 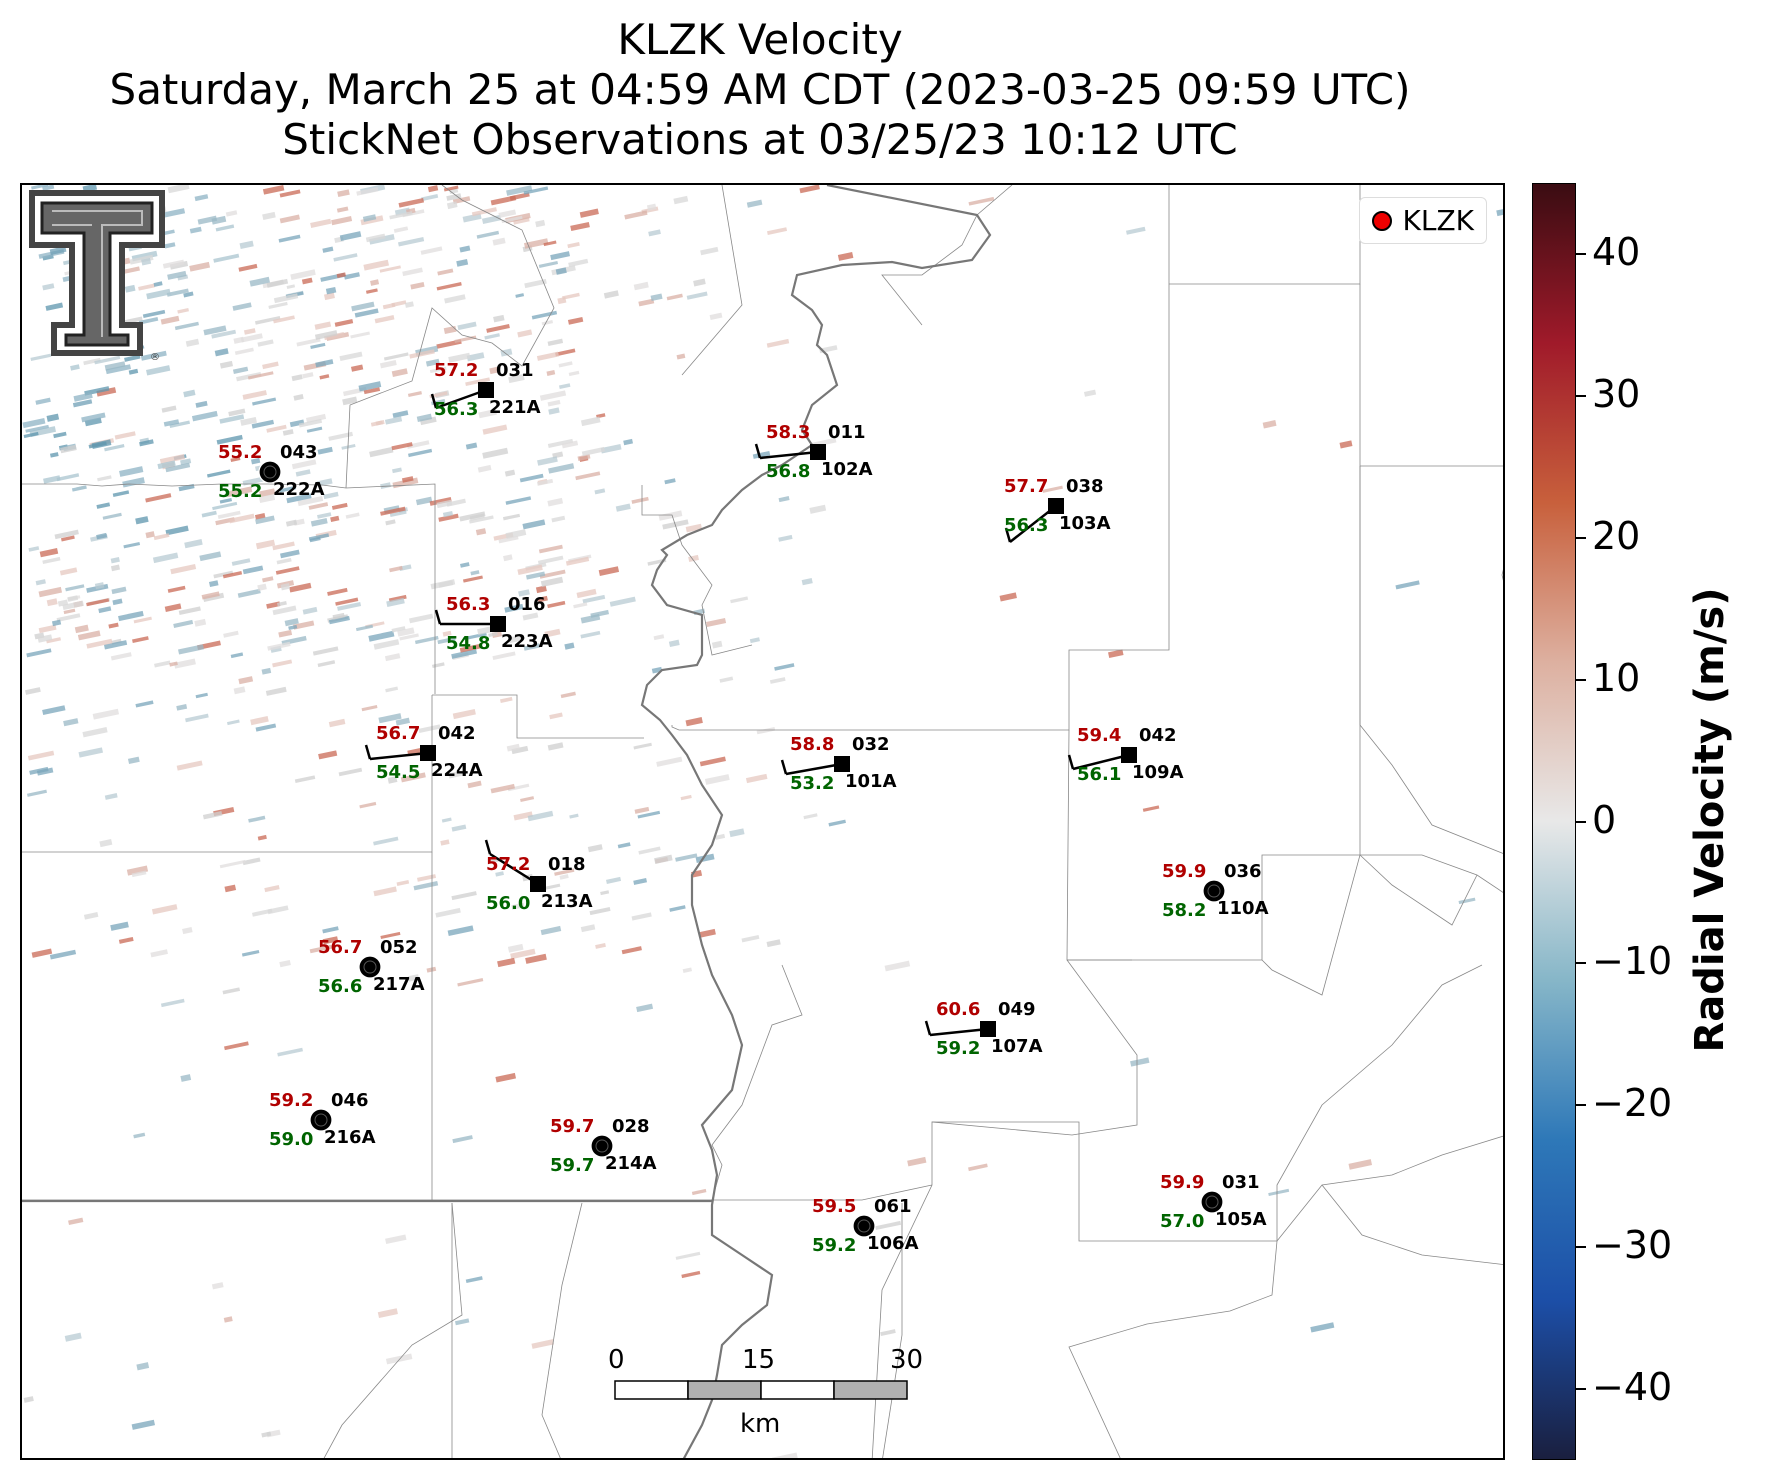 What do you see at coordinates (498, 624) in the screenshot?
I see `station-square-icon` at bounding box center [498, 624].